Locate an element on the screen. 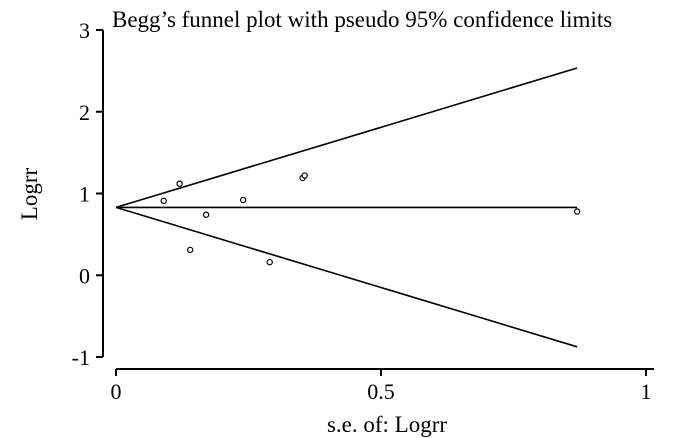  y-tick-label: -1 is located at coordinates (81, 357).